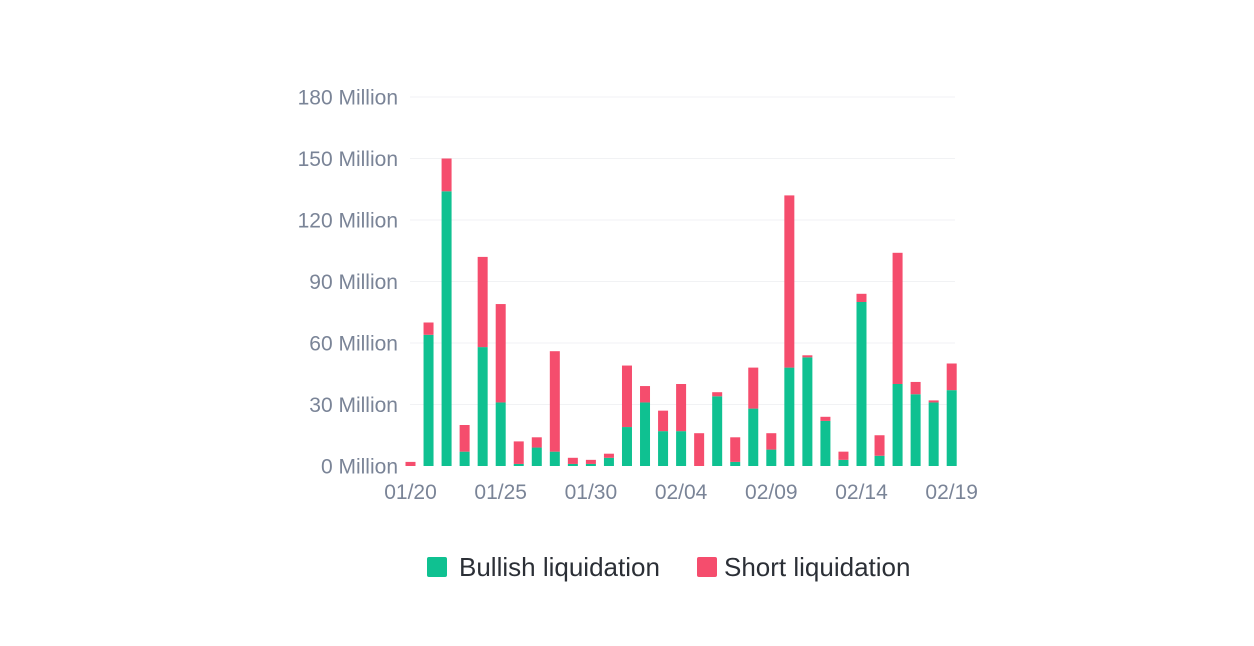 The width and height of the screenshot is (1254, 646). What do you see at coordinates (437, 567) in the screenshot?
I see `legend-swatch-bullish` at bounding box center [437, 567].